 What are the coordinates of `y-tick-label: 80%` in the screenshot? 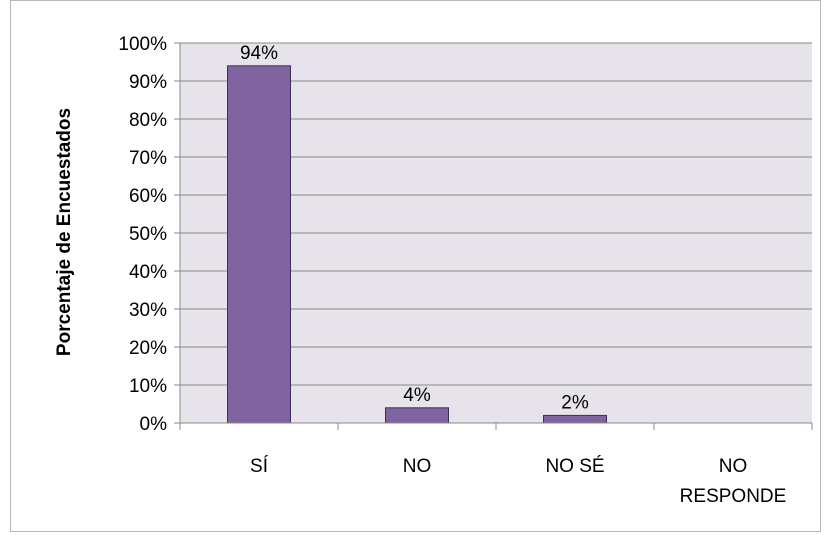 It's located at (148, 120).